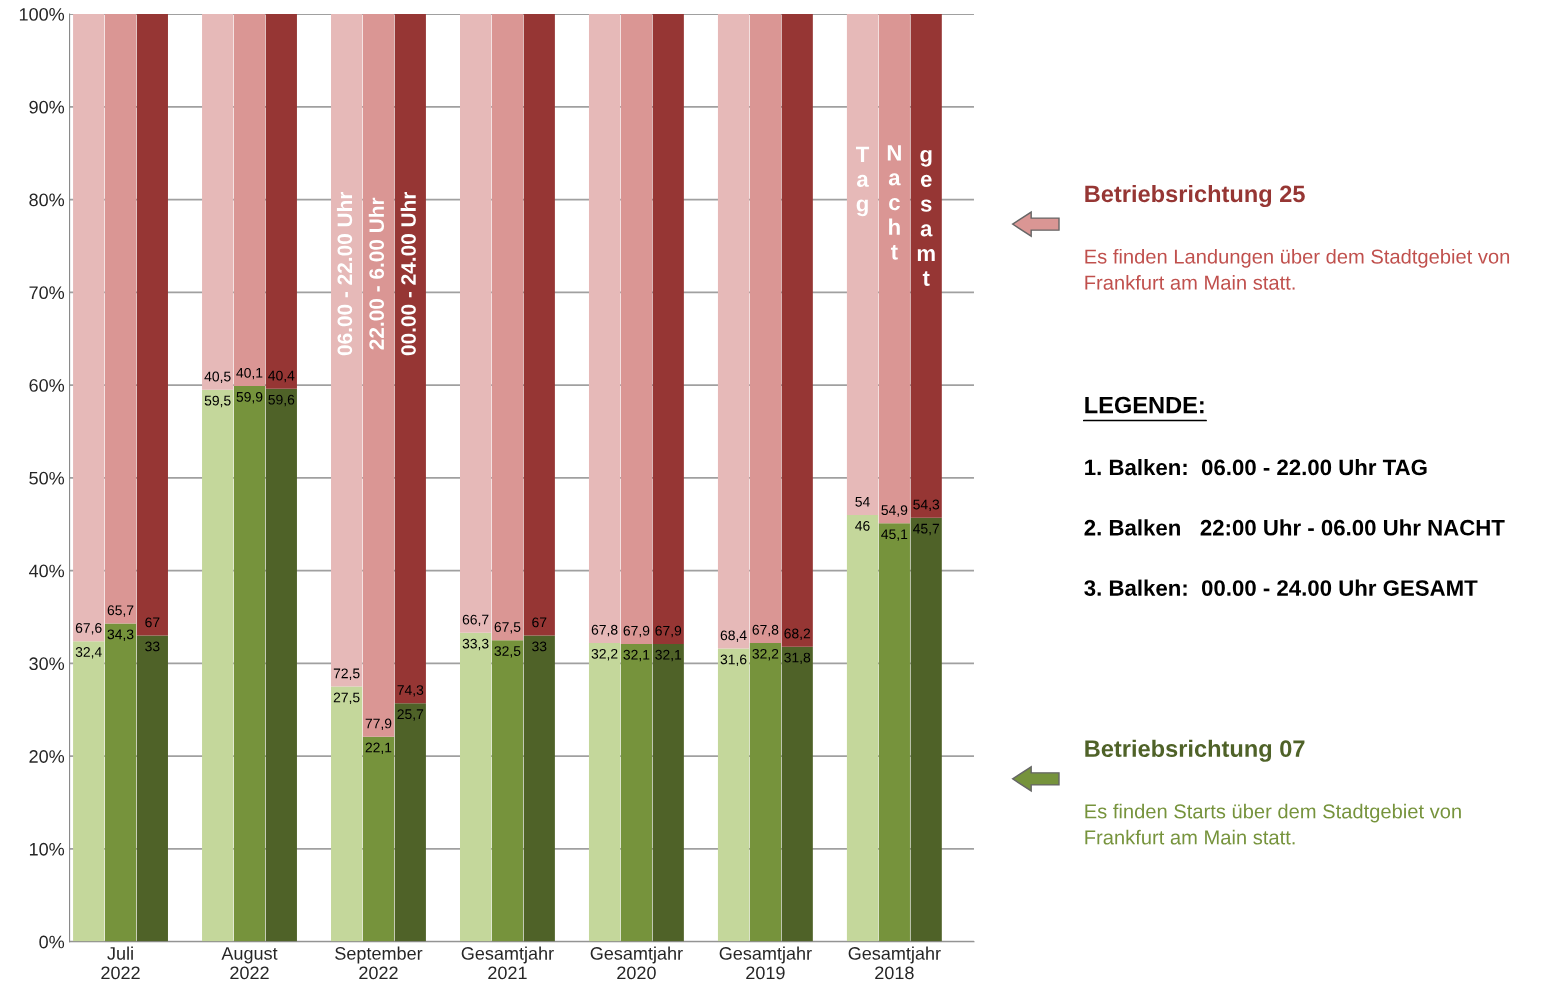 Image resolution: width=1546 pixels, height=1005 pixels. What do you see at coordinates (862, 181) in the screenshot?
I see `annotation: Tag` at bounding box center [862, 181].